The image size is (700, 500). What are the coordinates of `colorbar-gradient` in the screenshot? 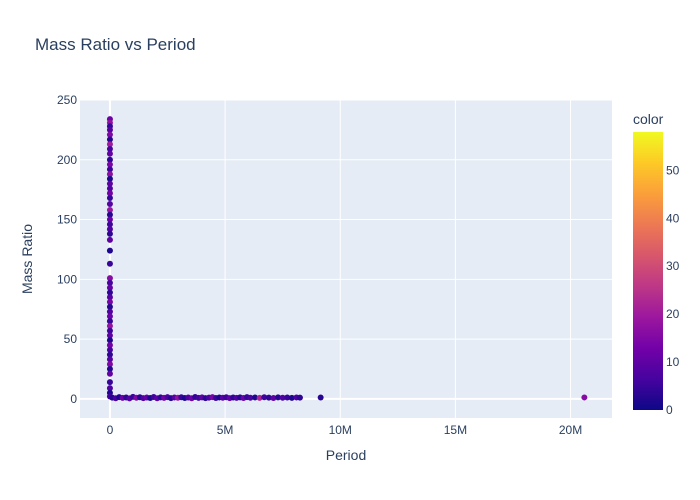 It's located at (648, 271).